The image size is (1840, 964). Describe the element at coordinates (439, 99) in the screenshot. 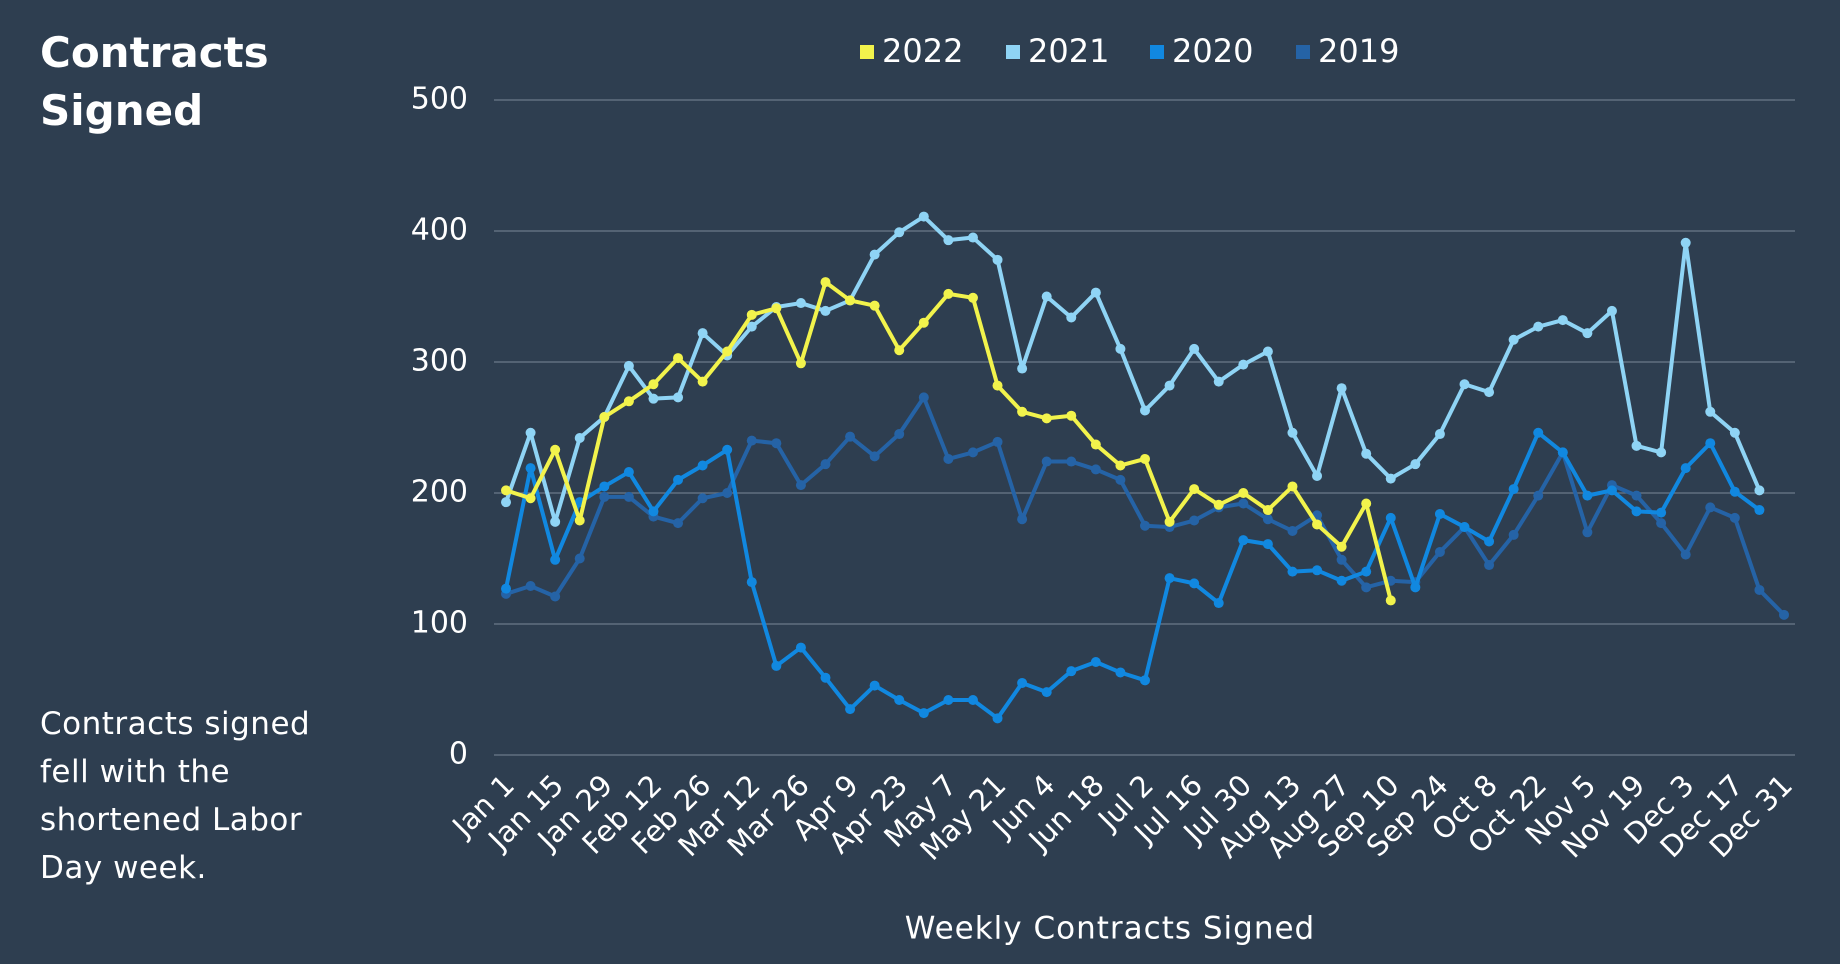

I see `y-tick-label: 500` at that location.